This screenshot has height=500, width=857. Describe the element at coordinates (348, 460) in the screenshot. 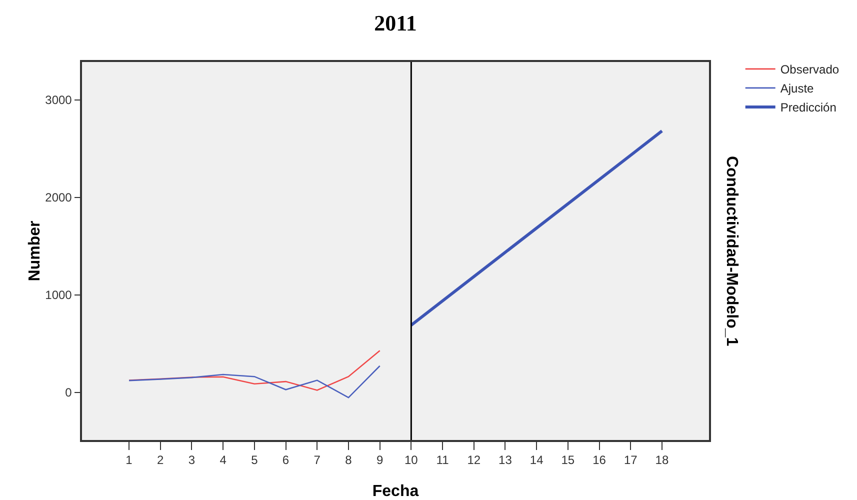

I see `x-tick-label: 8` at that location.